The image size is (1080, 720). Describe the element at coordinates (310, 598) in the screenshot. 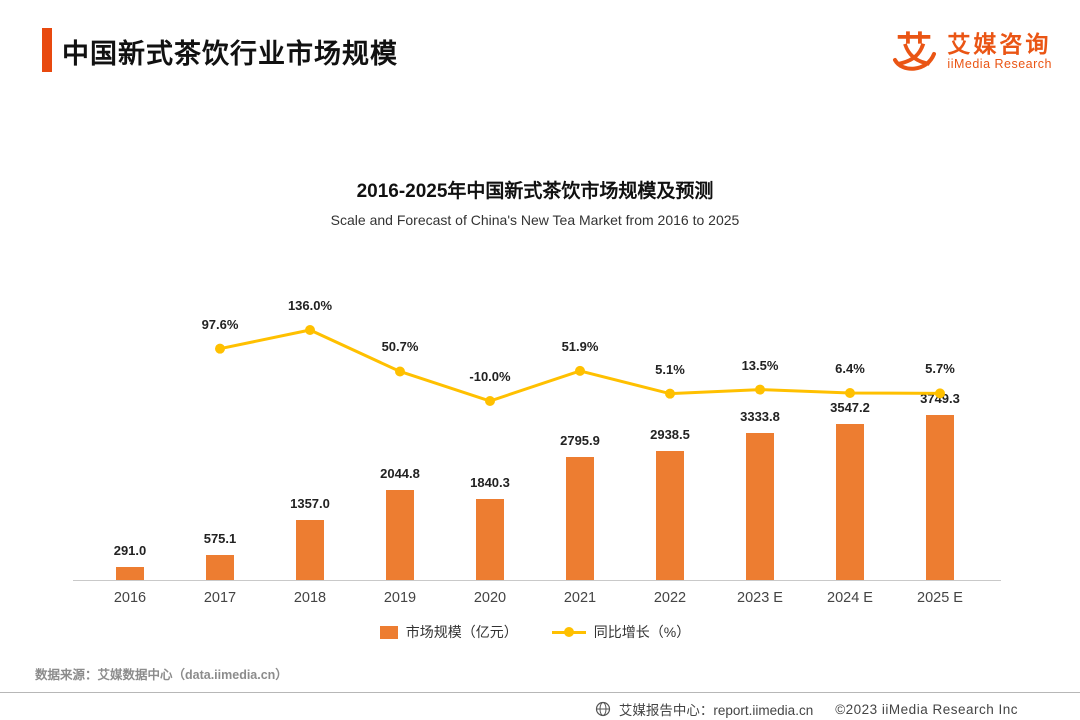

I see `x-axis-tick-label: 2018` at that location.